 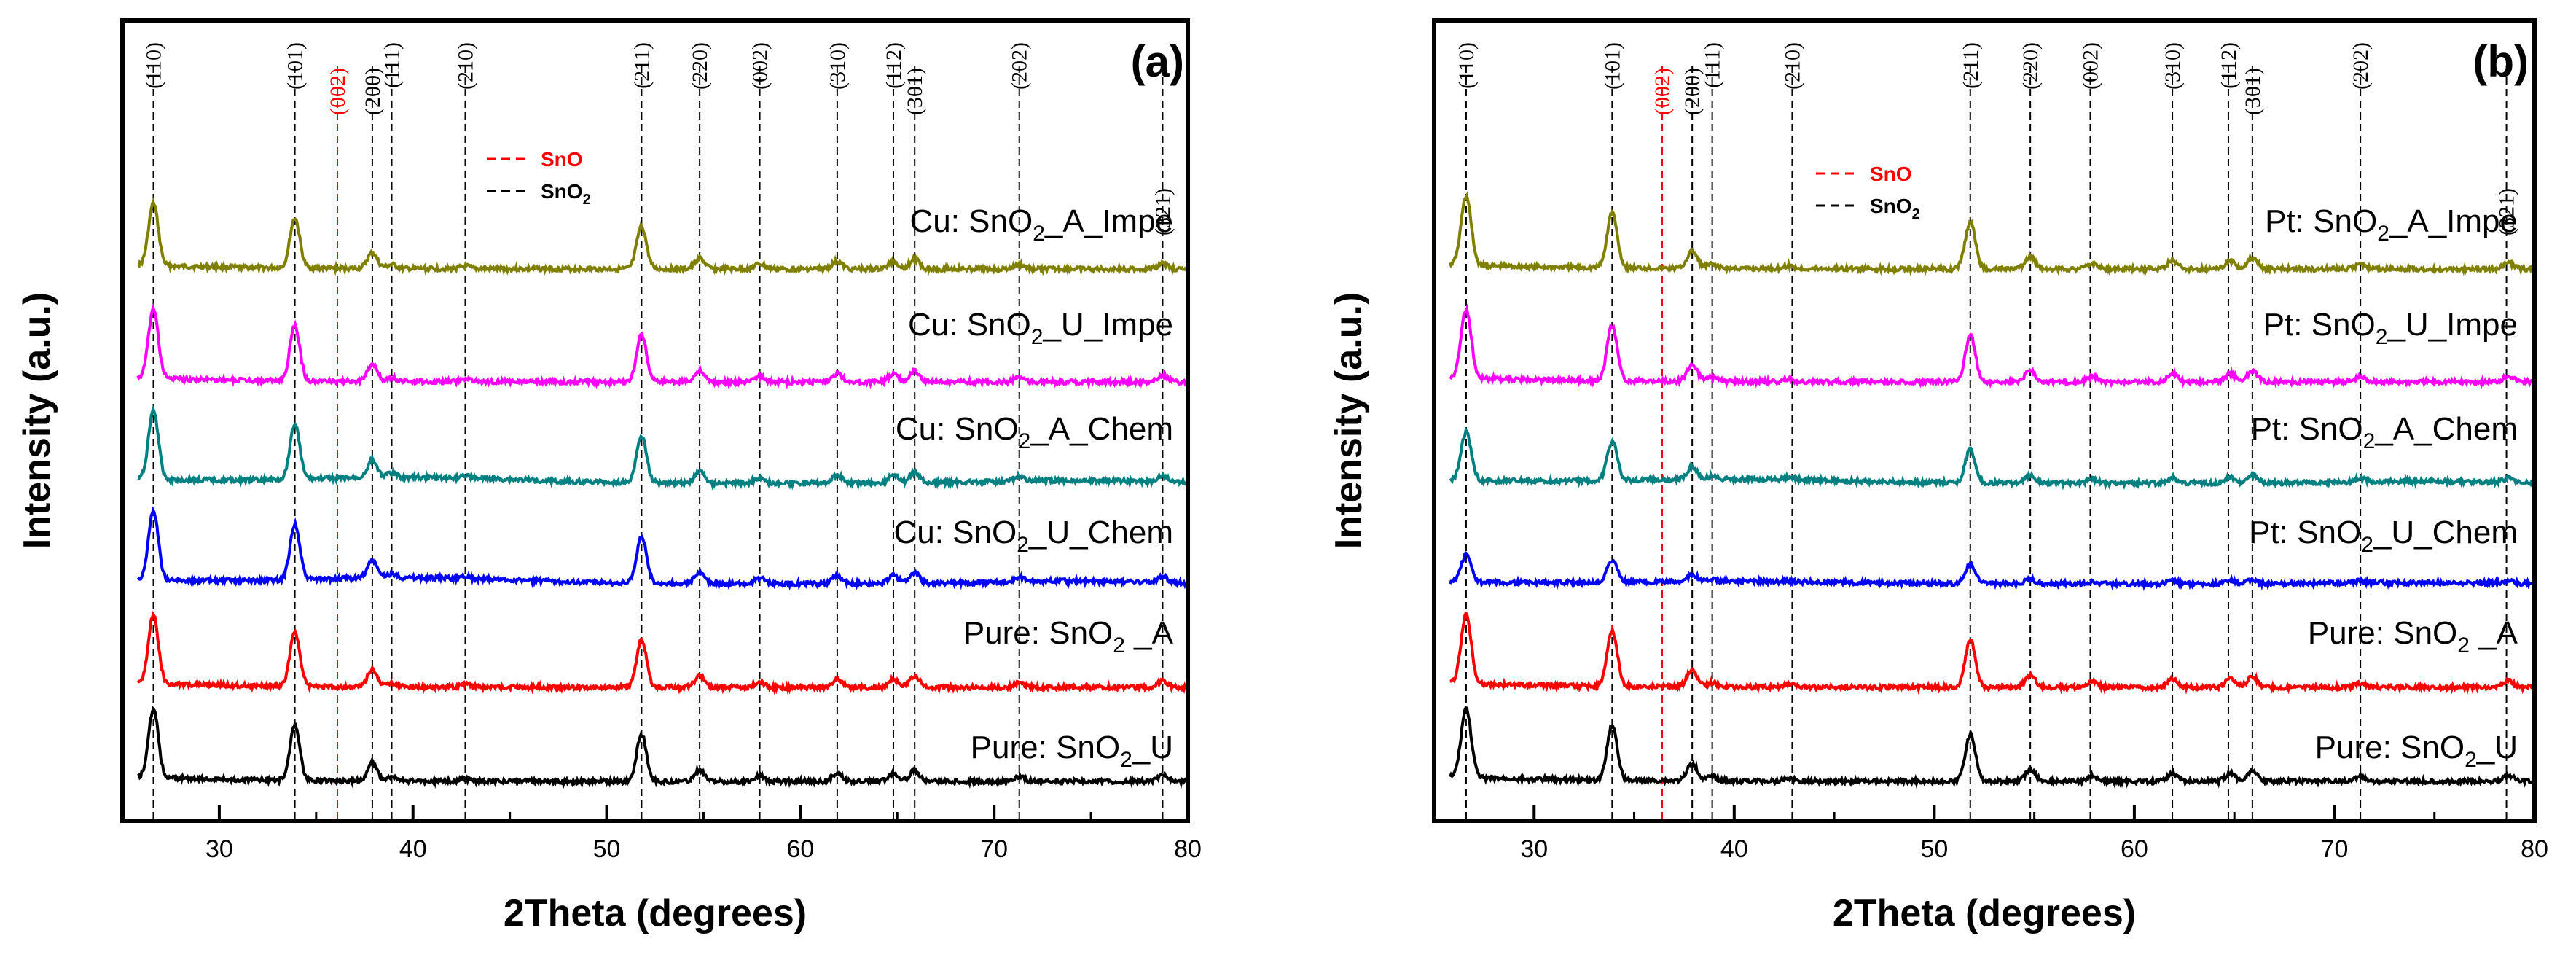 What do you see at coordinates (800, 849) in the screenshot?
I see `x-tick-label: 60` at bounding box center [800, 849].